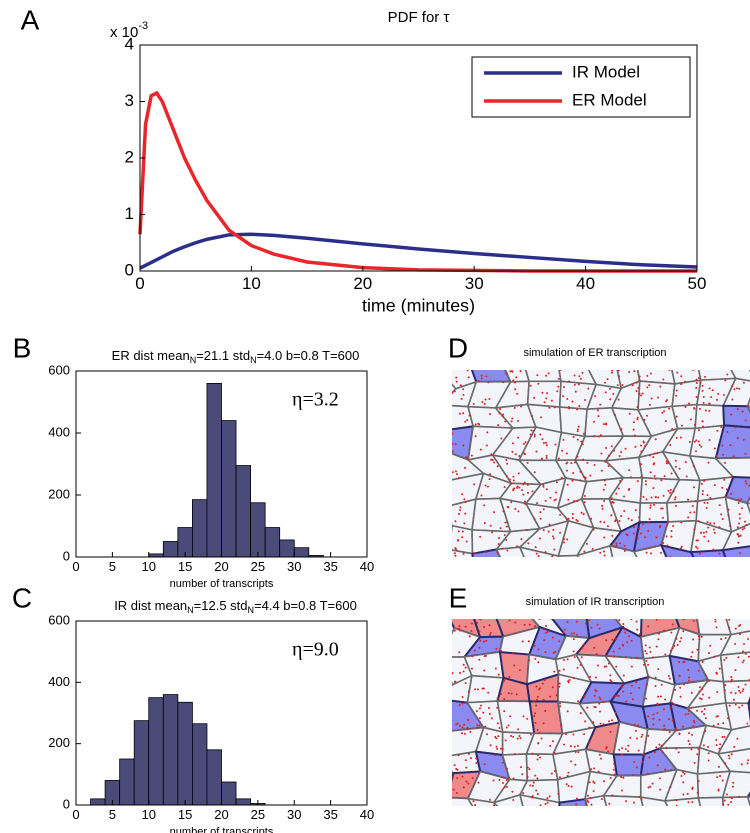 This screenshot has height=833, width=750. What do you see at coordinates (601, 712) in the screenshot?
I see `simulation-image` at bounding box center [601, 712].